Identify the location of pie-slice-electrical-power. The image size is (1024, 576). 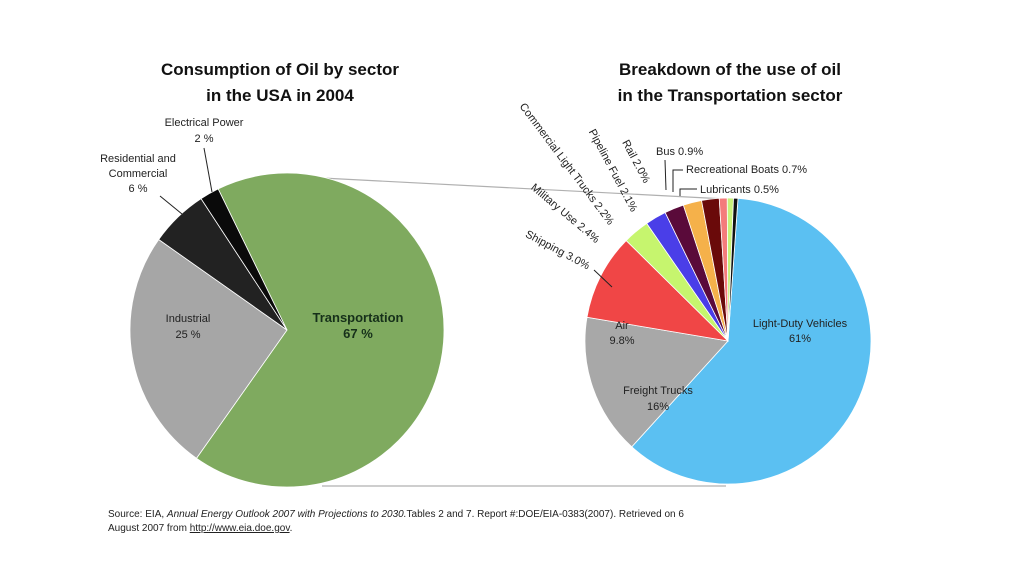
(244, 259).